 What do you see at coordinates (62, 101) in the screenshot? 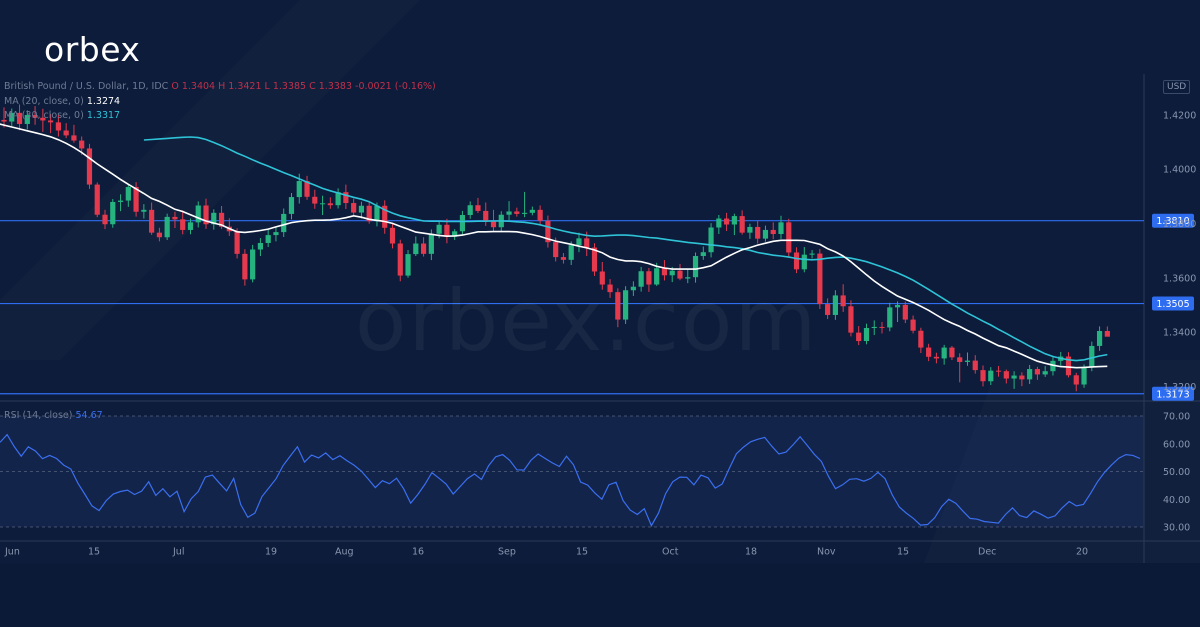
I see `ma20-legend: MA (20, close, 0) 1.3274` at bounding box center [62, 101].